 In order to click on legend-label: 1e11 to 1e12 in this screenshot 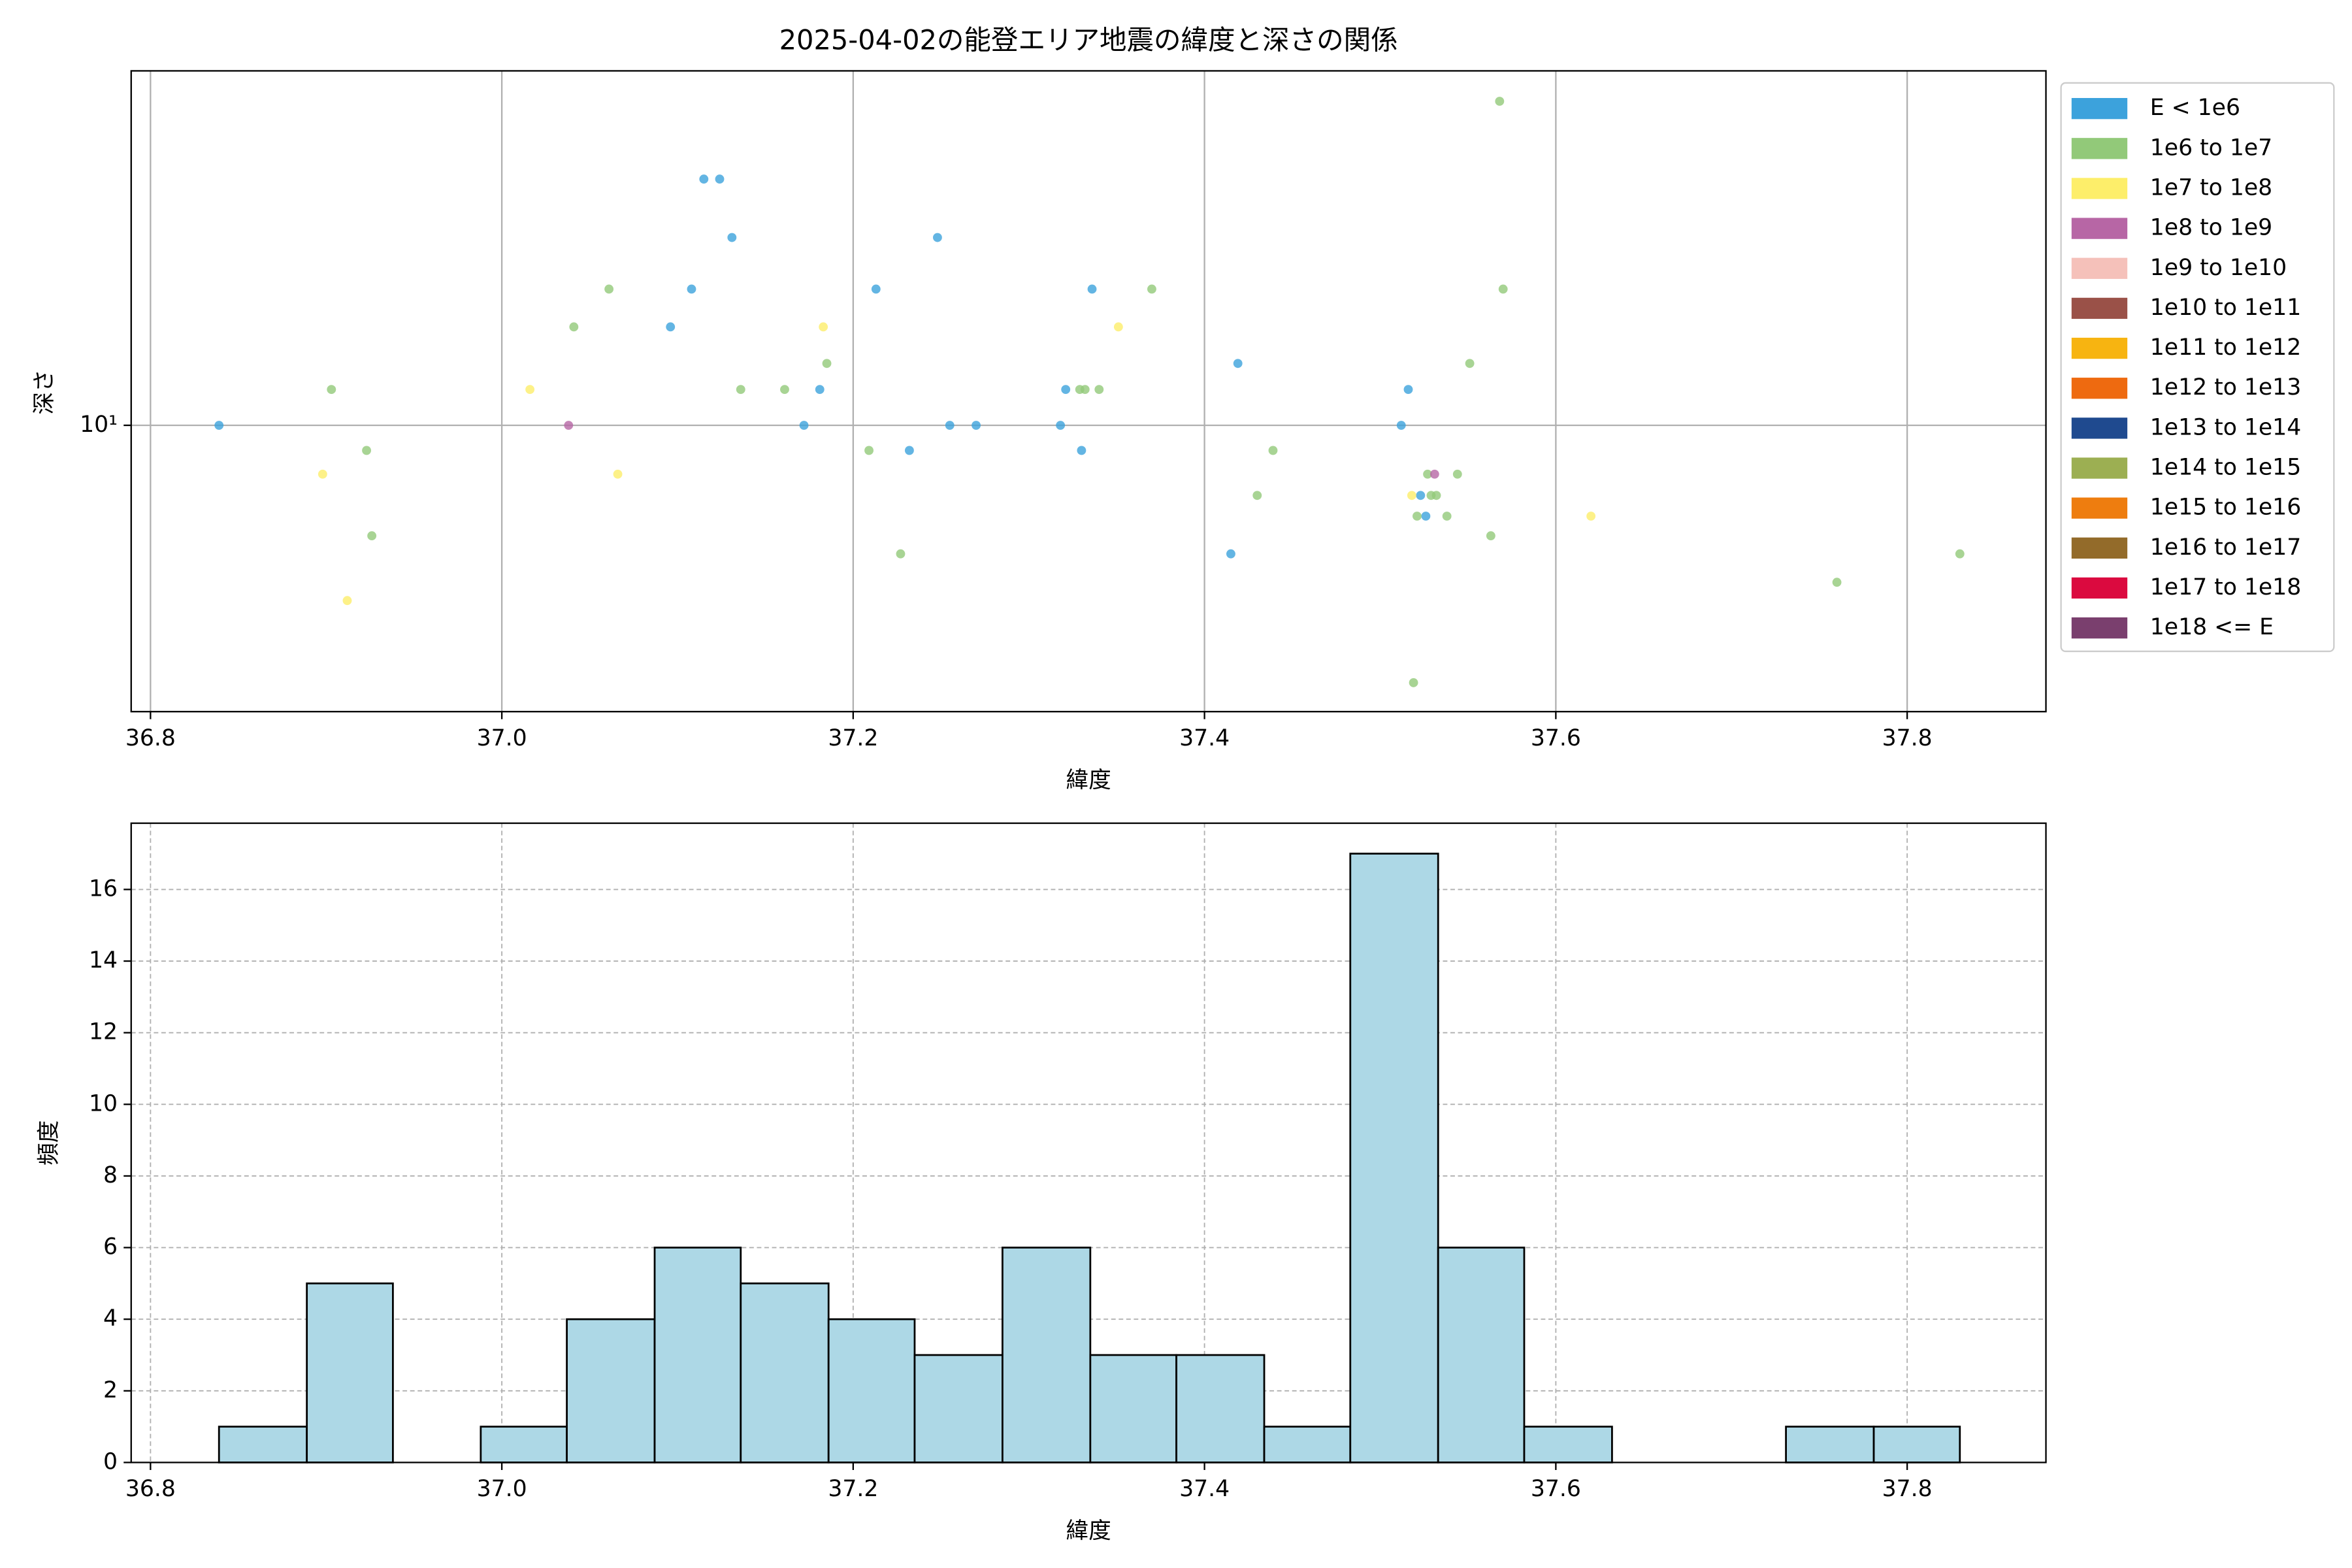, I will do `click(2225, 348)`.